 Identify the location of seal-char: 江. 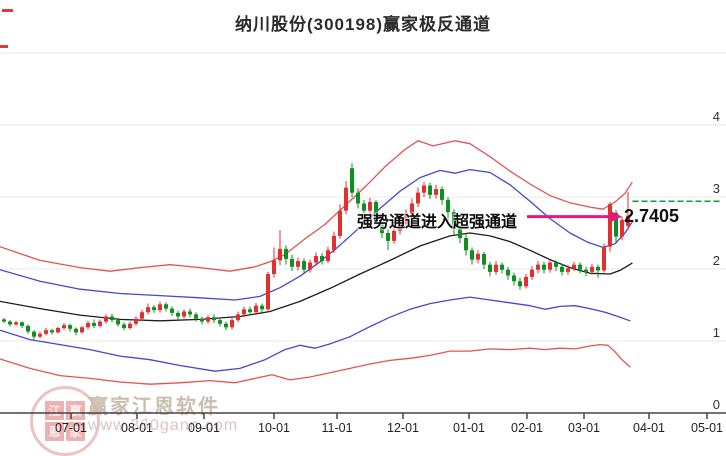
(54, 410).